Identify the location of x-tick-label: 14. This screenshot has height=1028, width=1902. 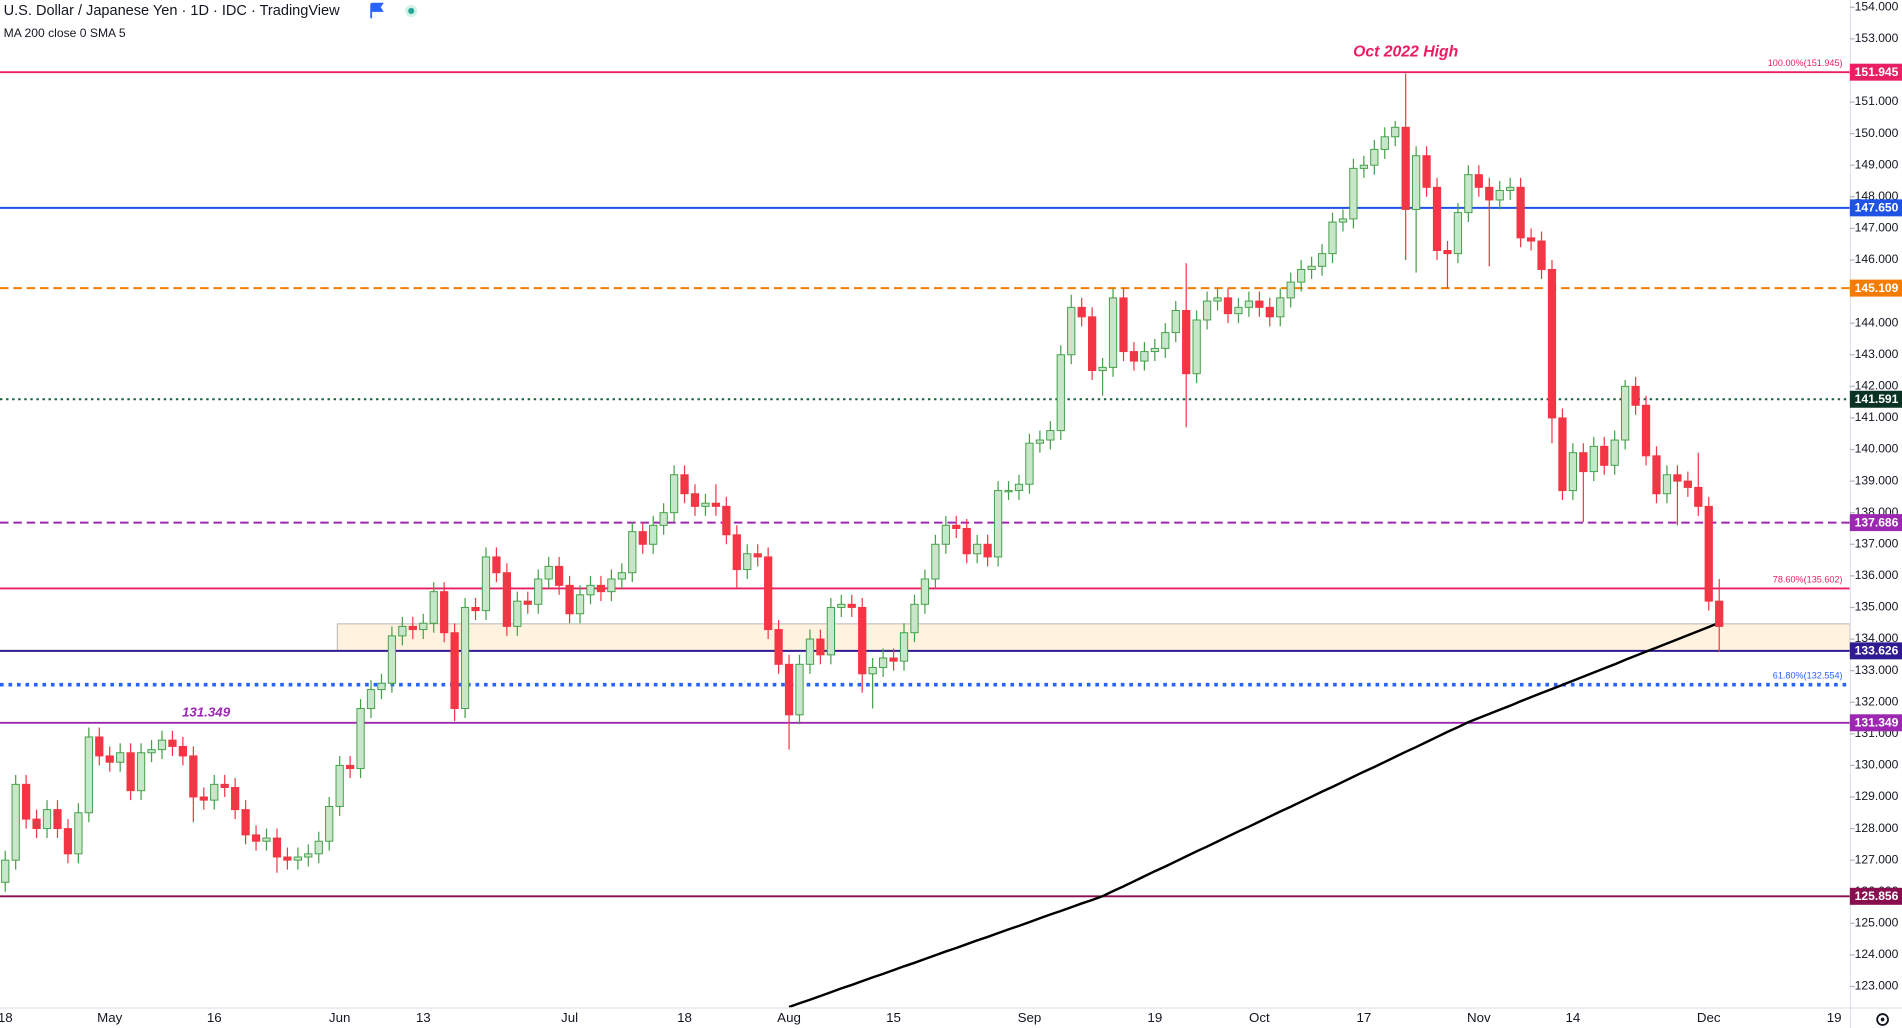
(1572, 1017).